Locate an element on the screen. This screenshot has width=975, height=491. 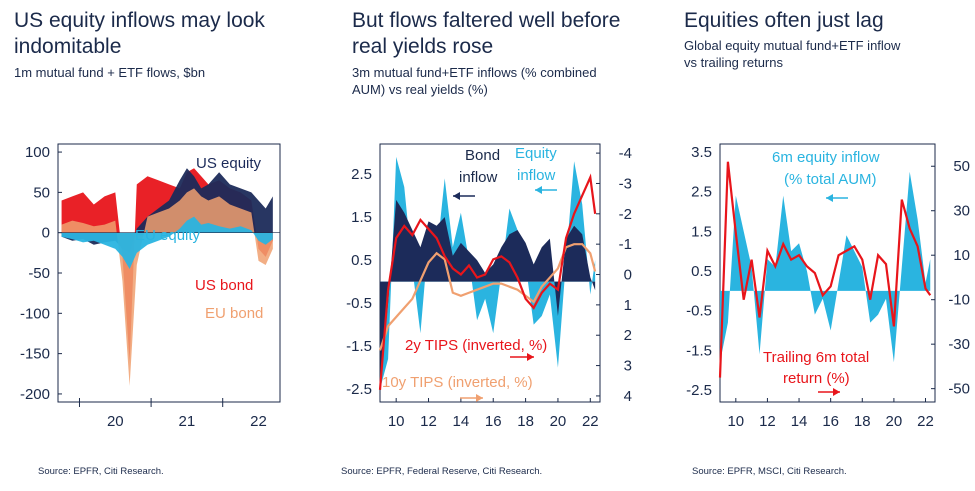
y-right-tick-label: -1 is located at coordinates (625, 244).